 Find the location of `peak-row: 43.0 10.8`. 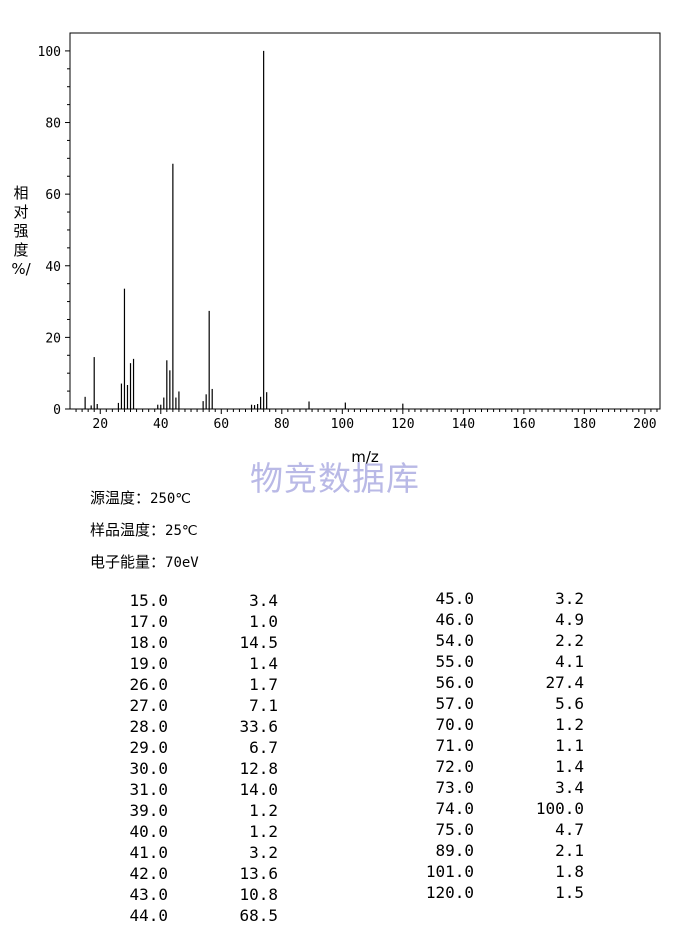

peak-row: 43.0 10.8 is located at coordinates (169, 894).